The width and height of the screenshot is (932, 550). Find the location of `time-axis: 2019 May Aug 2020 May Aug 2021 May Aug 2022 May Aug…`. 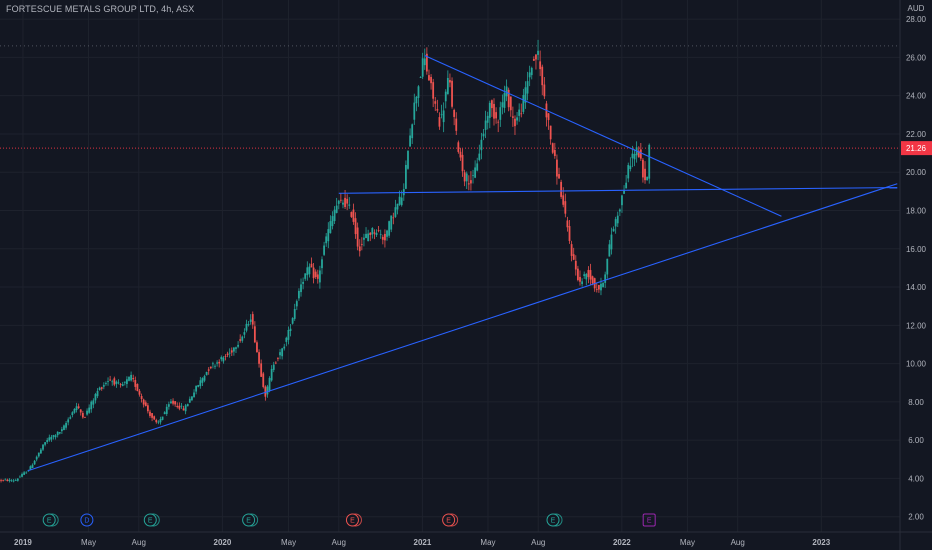

time-axis: 2019 May Aug 2020 May Aug 2021 May Aug 2022 May Aug… is located at coordinates (422, 542).